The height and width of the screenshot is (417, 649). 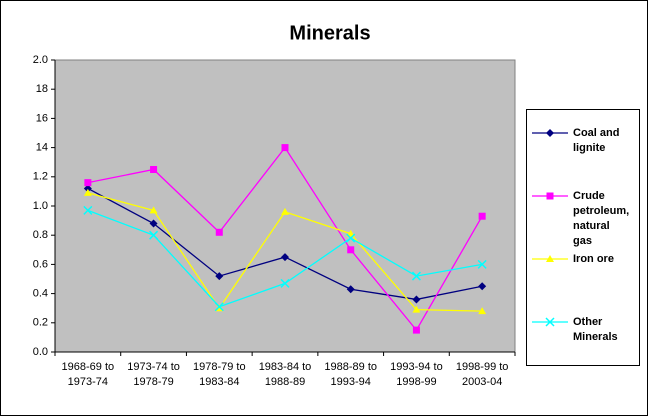 I want to click on legend-label: Coal and lignite, so click(x=596, y=140).